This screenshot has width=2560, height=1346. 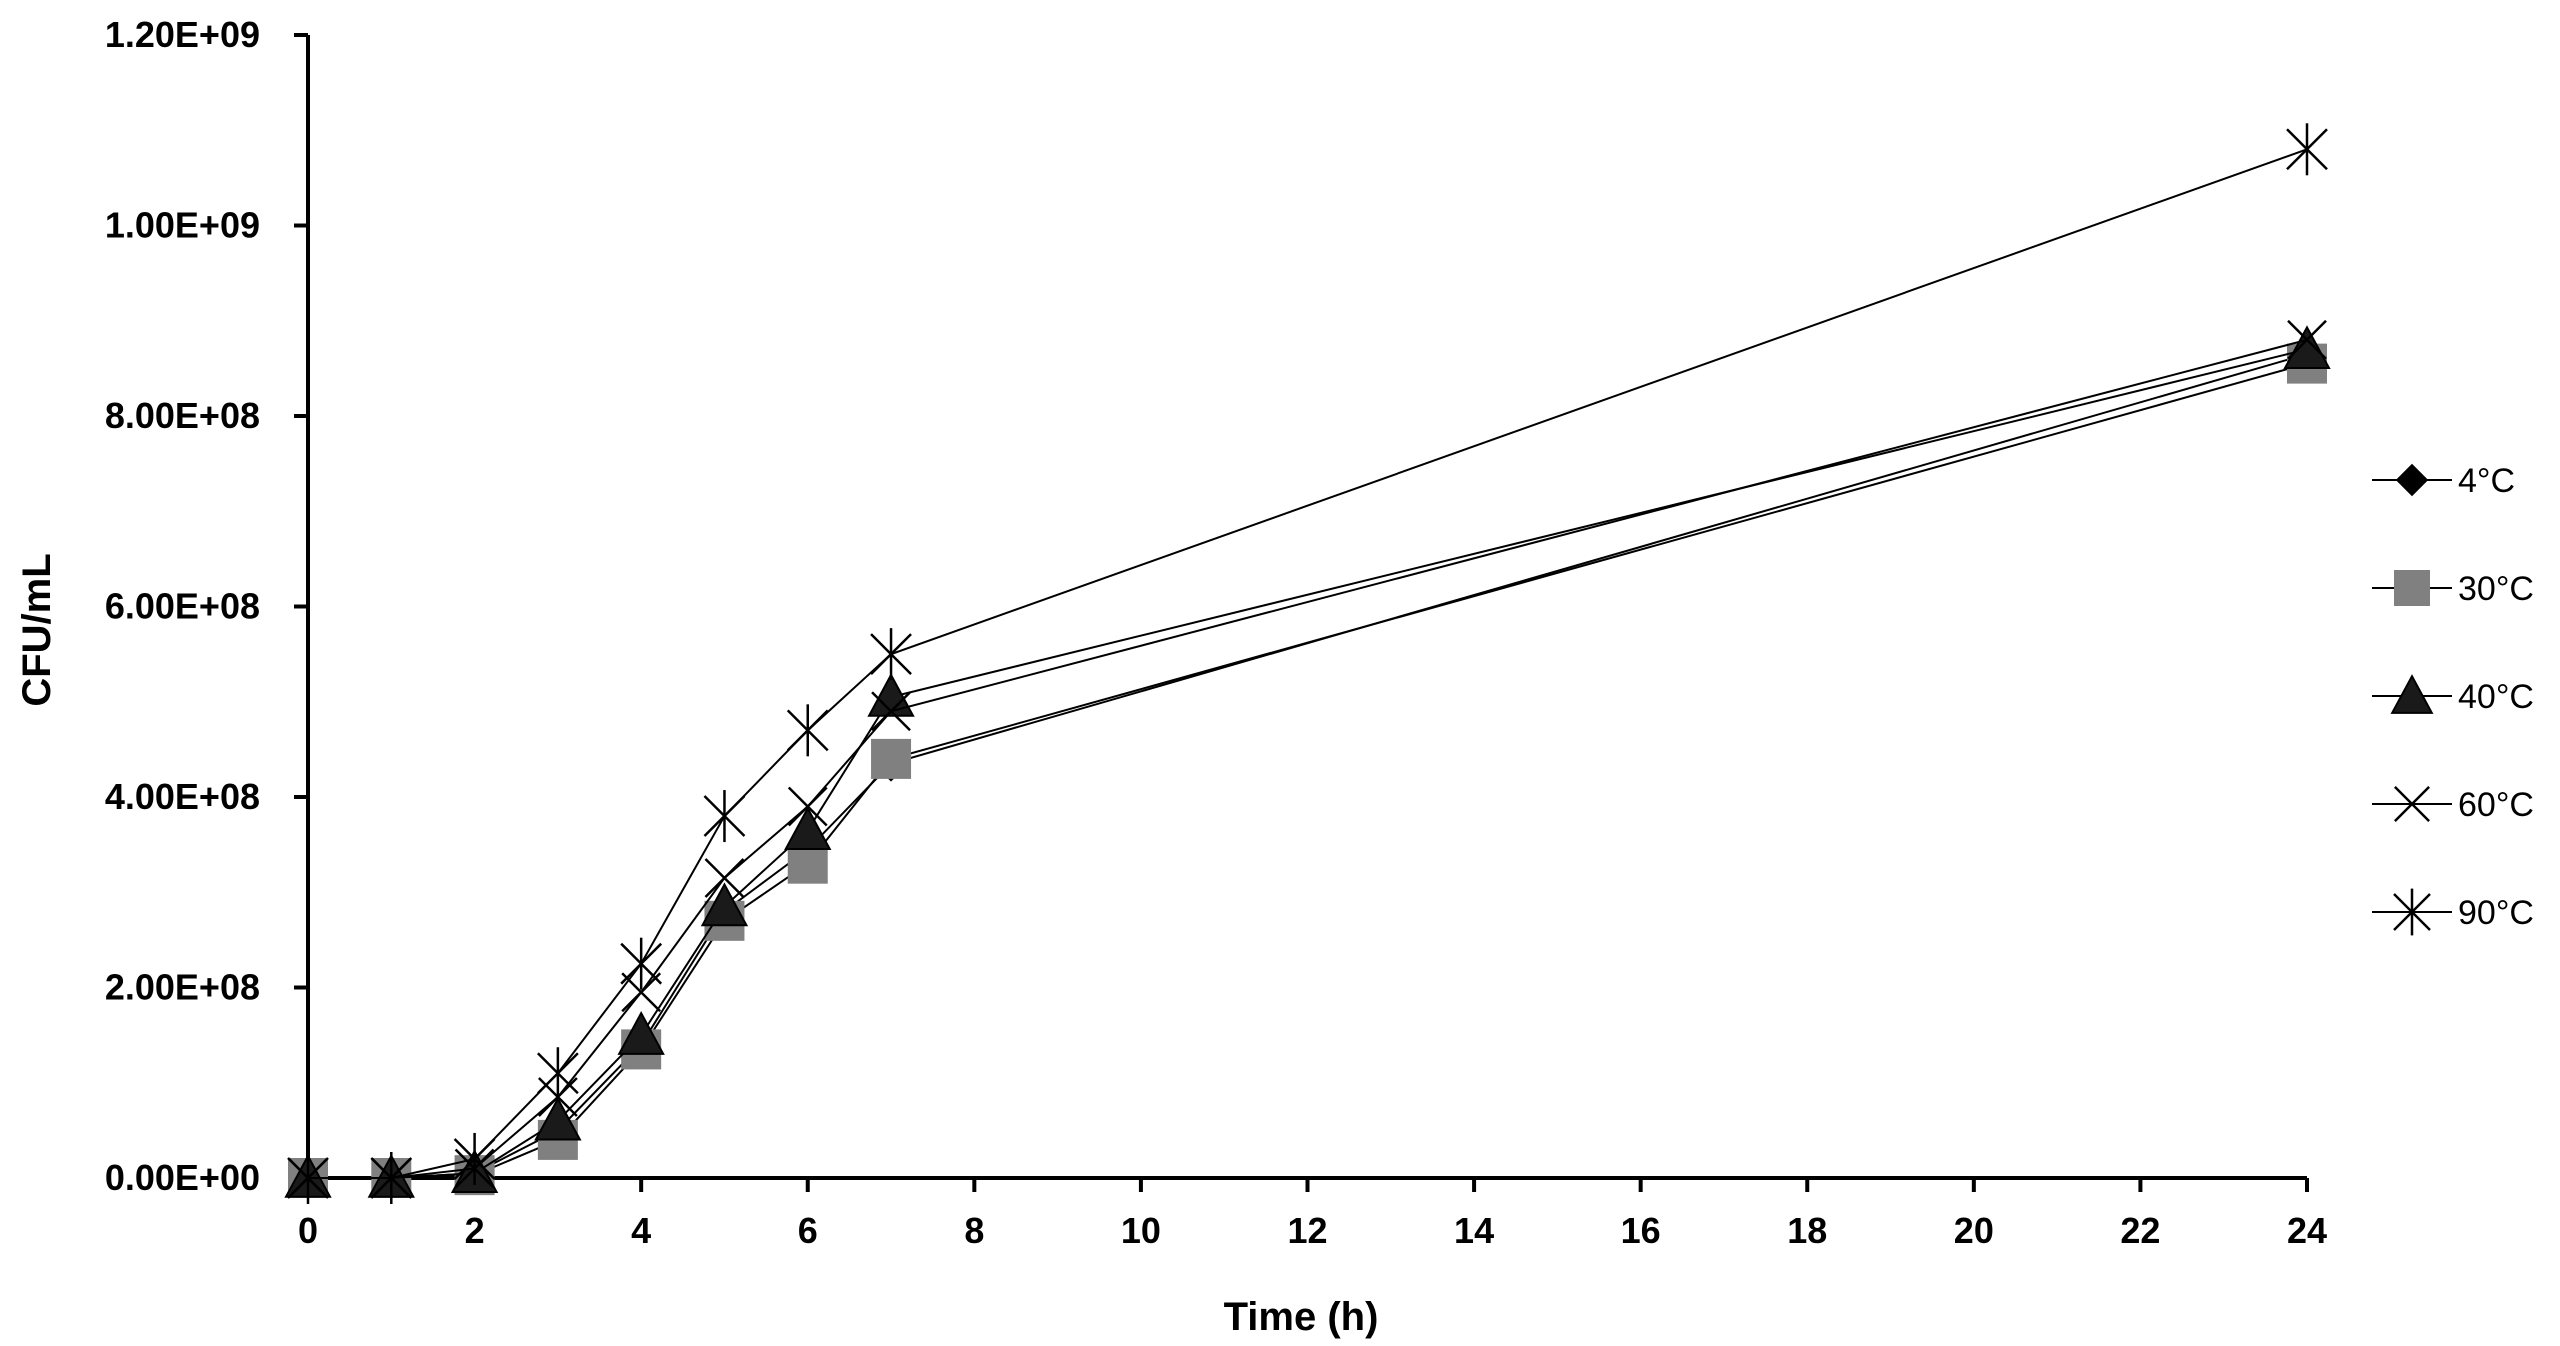 I want to click on x-tick-label: 24, so click(x=2307, y=1230).